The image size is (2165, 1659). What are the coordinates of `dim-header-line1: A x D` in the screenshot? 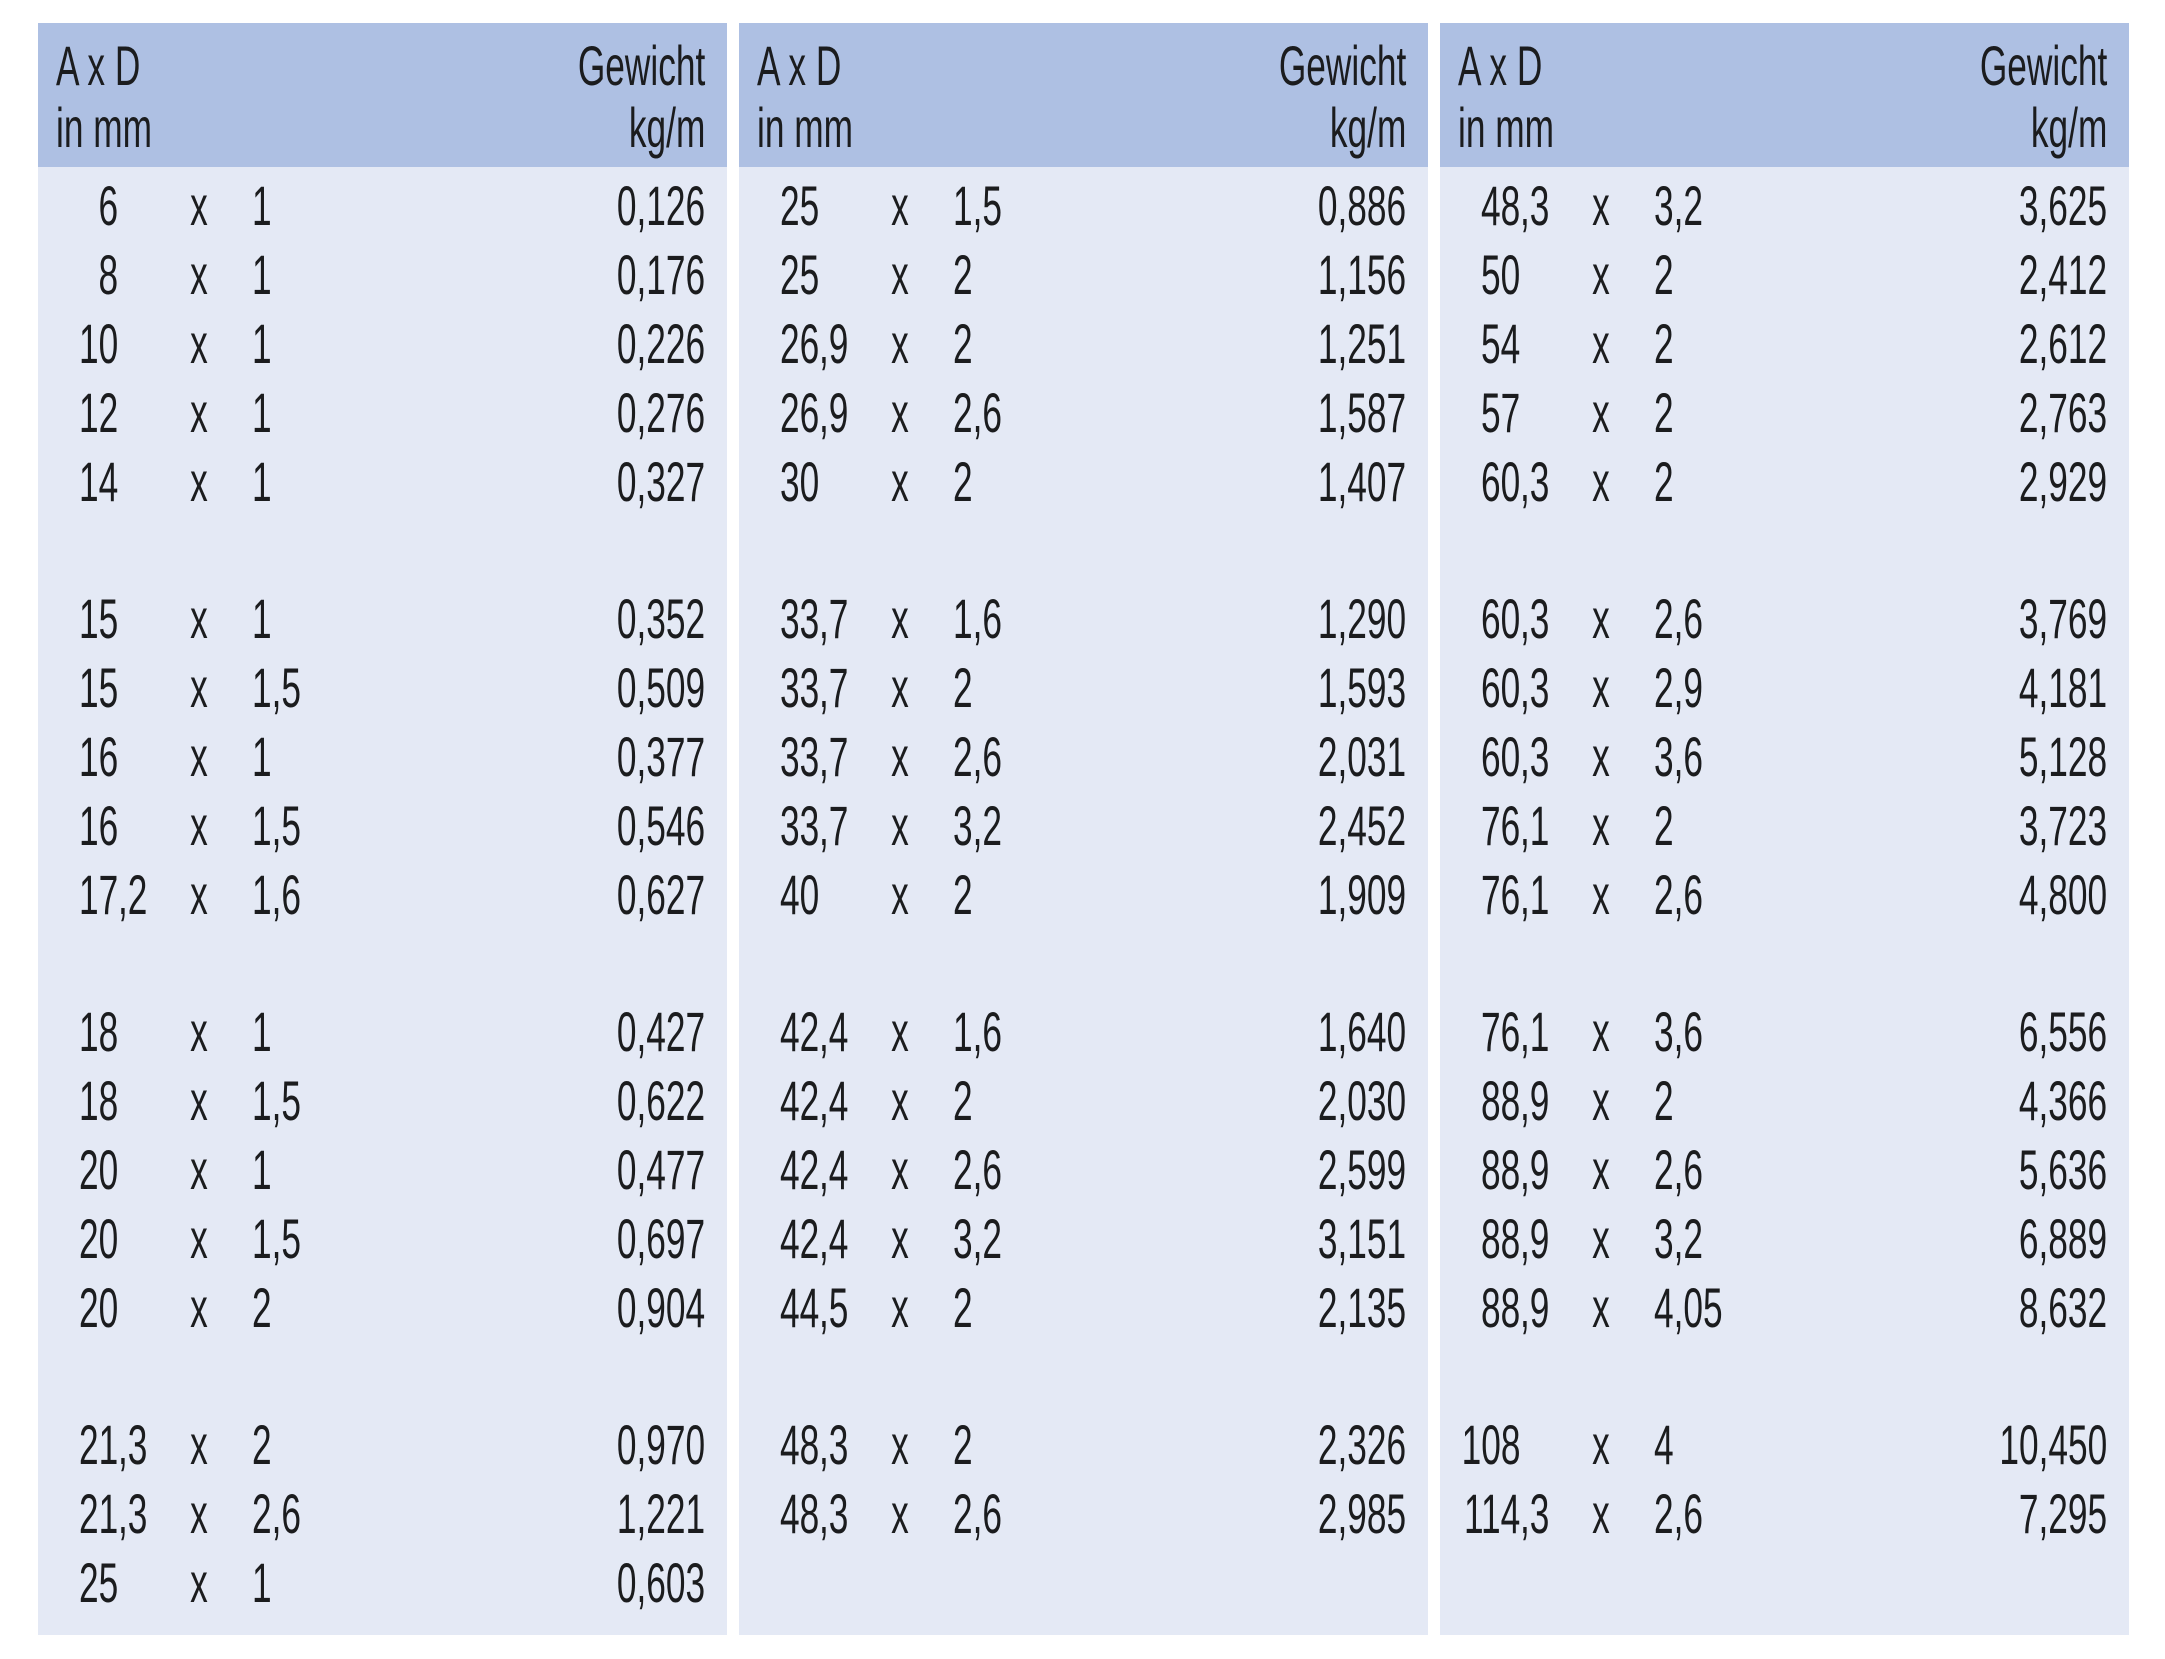 It's located at (98, 65).